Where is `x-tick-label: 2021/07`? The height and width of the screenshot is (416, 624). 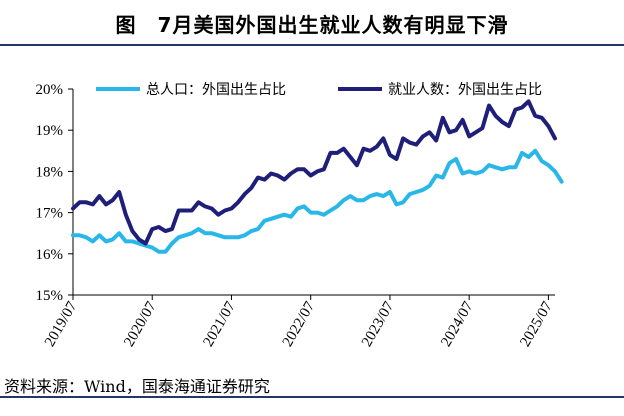 x-tick-label: 2021/07 is located at coordinates (219, 324).